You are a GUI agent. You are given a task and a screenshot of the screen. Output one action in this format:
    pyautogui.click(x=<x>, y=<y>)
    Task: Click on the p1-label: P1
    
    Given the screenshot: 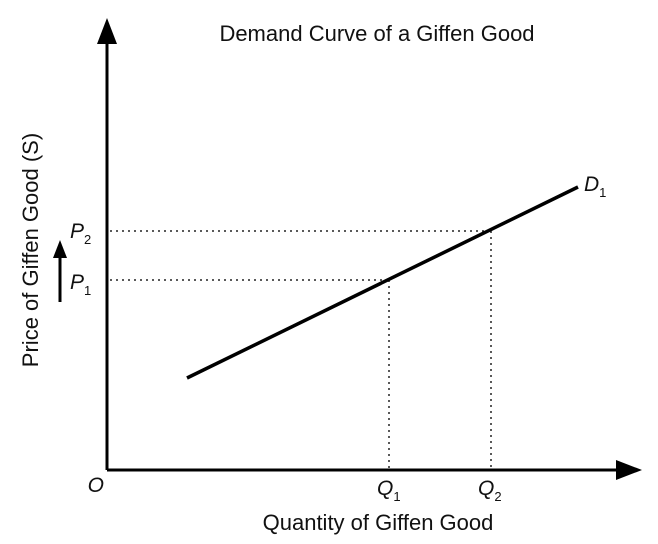 What is the action you would take?
    pyautogui.click(x=80, y=284)
    